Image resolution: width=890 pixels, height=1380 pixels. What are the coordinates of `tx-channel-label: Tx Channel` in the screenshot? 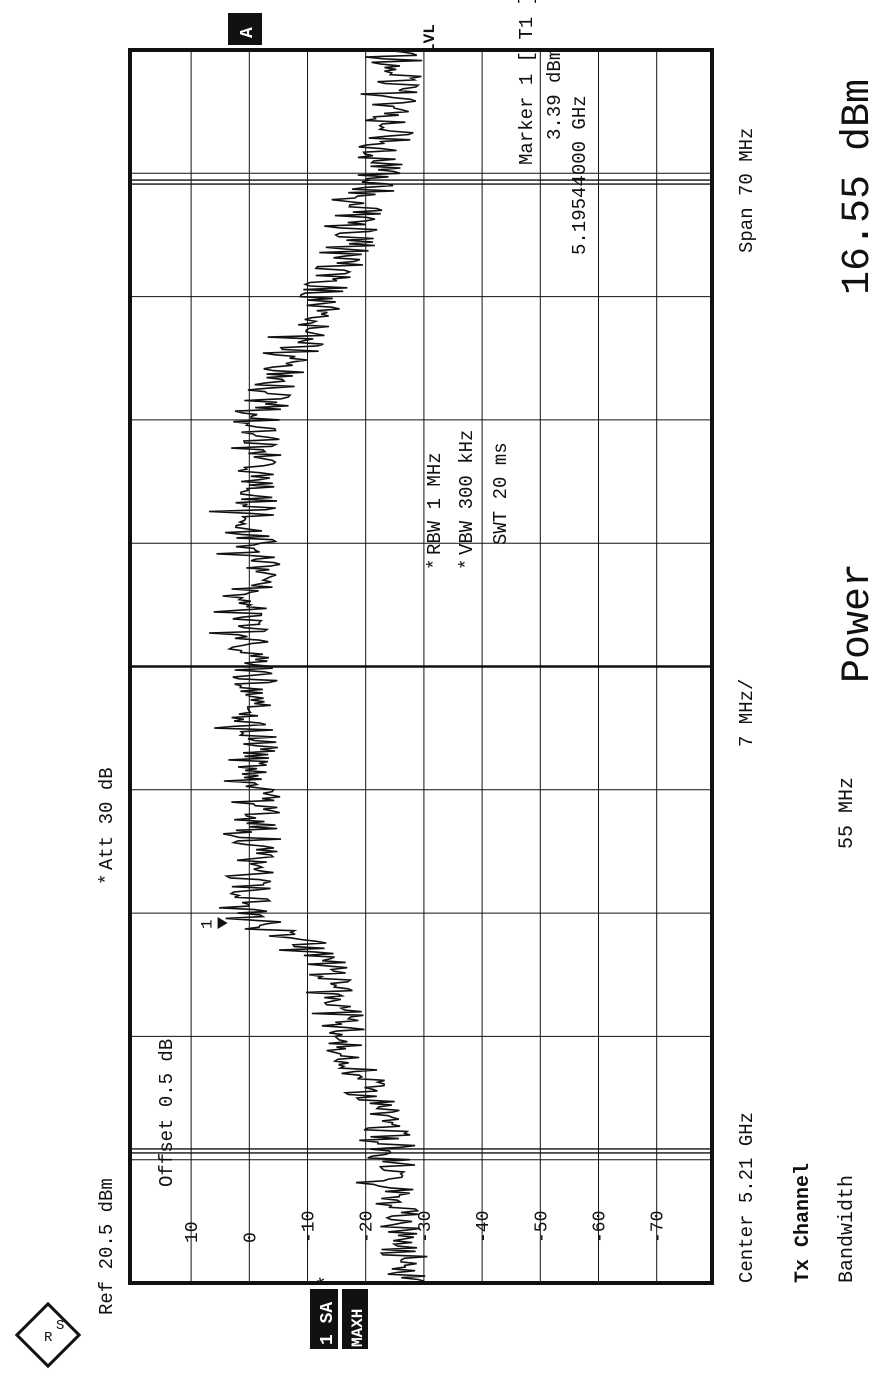 It's located at (803, 1223).